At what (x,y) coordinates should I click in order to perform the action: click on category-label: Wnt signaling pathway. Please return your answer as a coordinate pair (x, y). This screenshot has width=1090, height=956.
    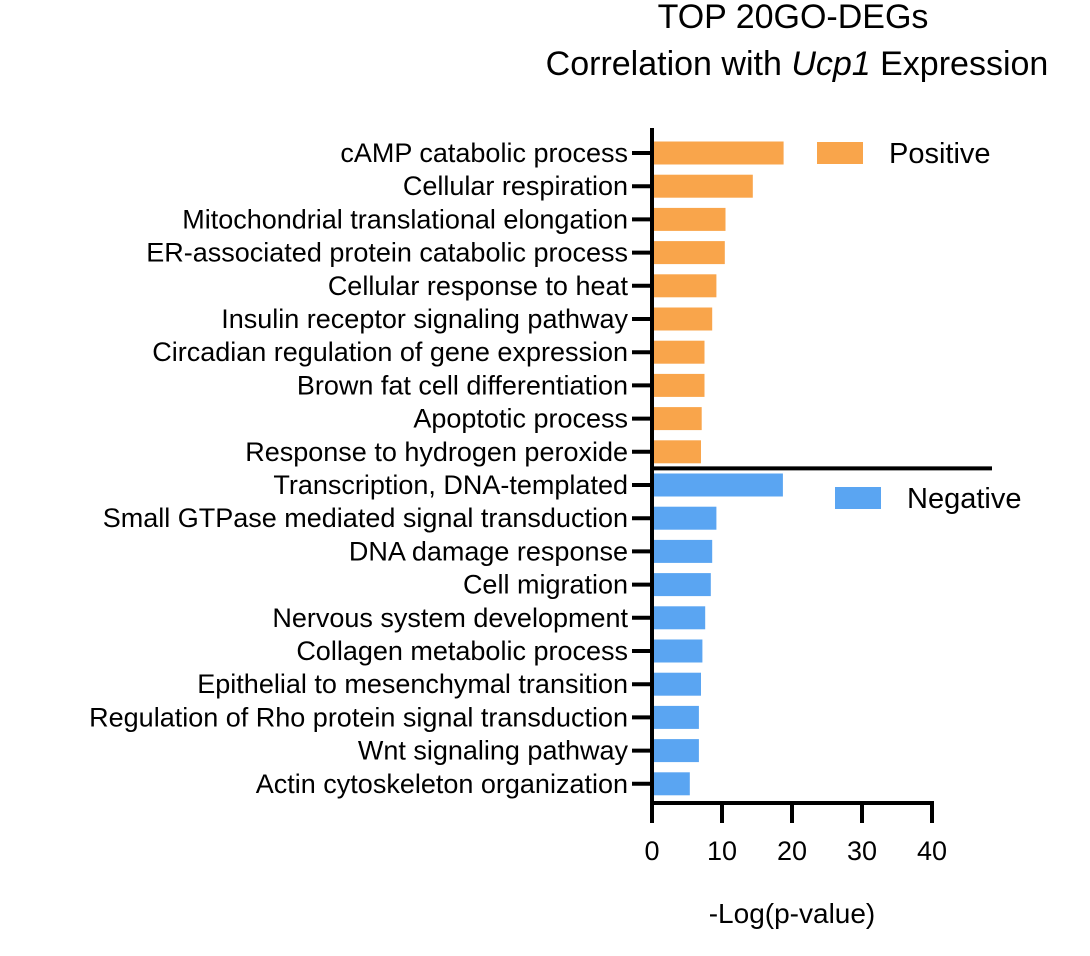
    Looking at the image, I should click on (493, 751).